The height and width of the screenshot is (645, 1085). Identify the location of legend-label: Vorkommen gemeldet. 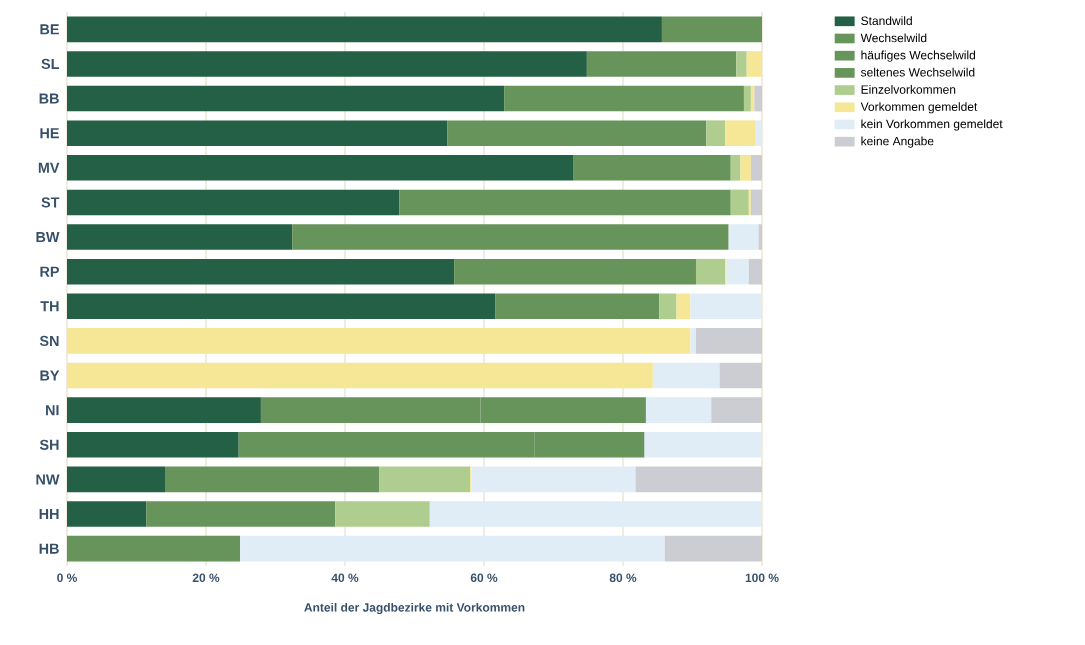
(919, 108).